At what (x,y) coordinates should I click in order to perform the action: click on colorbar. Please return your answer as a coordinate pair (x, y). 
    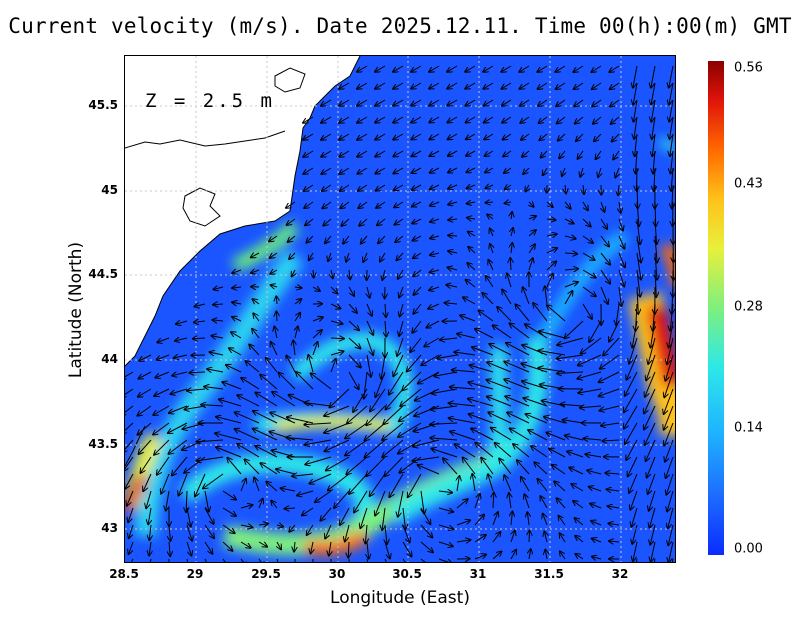
    Looking at the image, I should click on (716, 308).